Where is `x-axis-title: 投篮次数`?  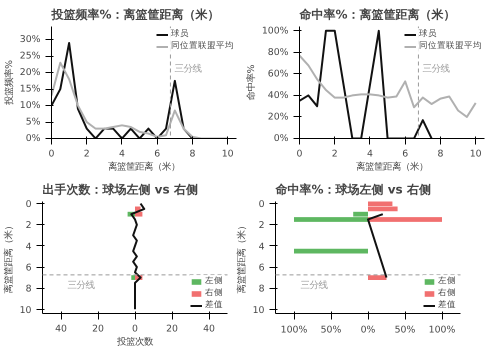
x-axis-title: 投篮次数 is located at coordinates (134, 342).